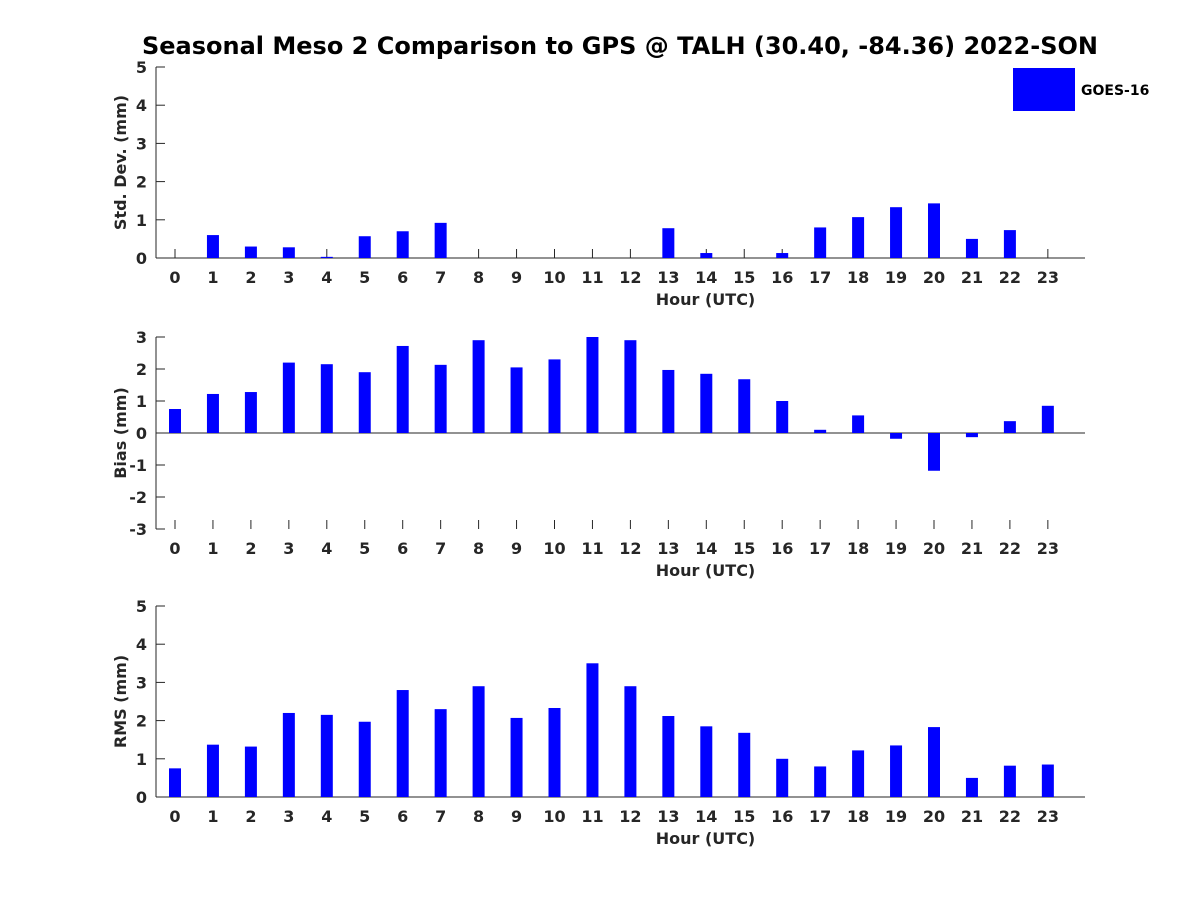  I want to click on x-tick-label: 0, so click(174, 277).